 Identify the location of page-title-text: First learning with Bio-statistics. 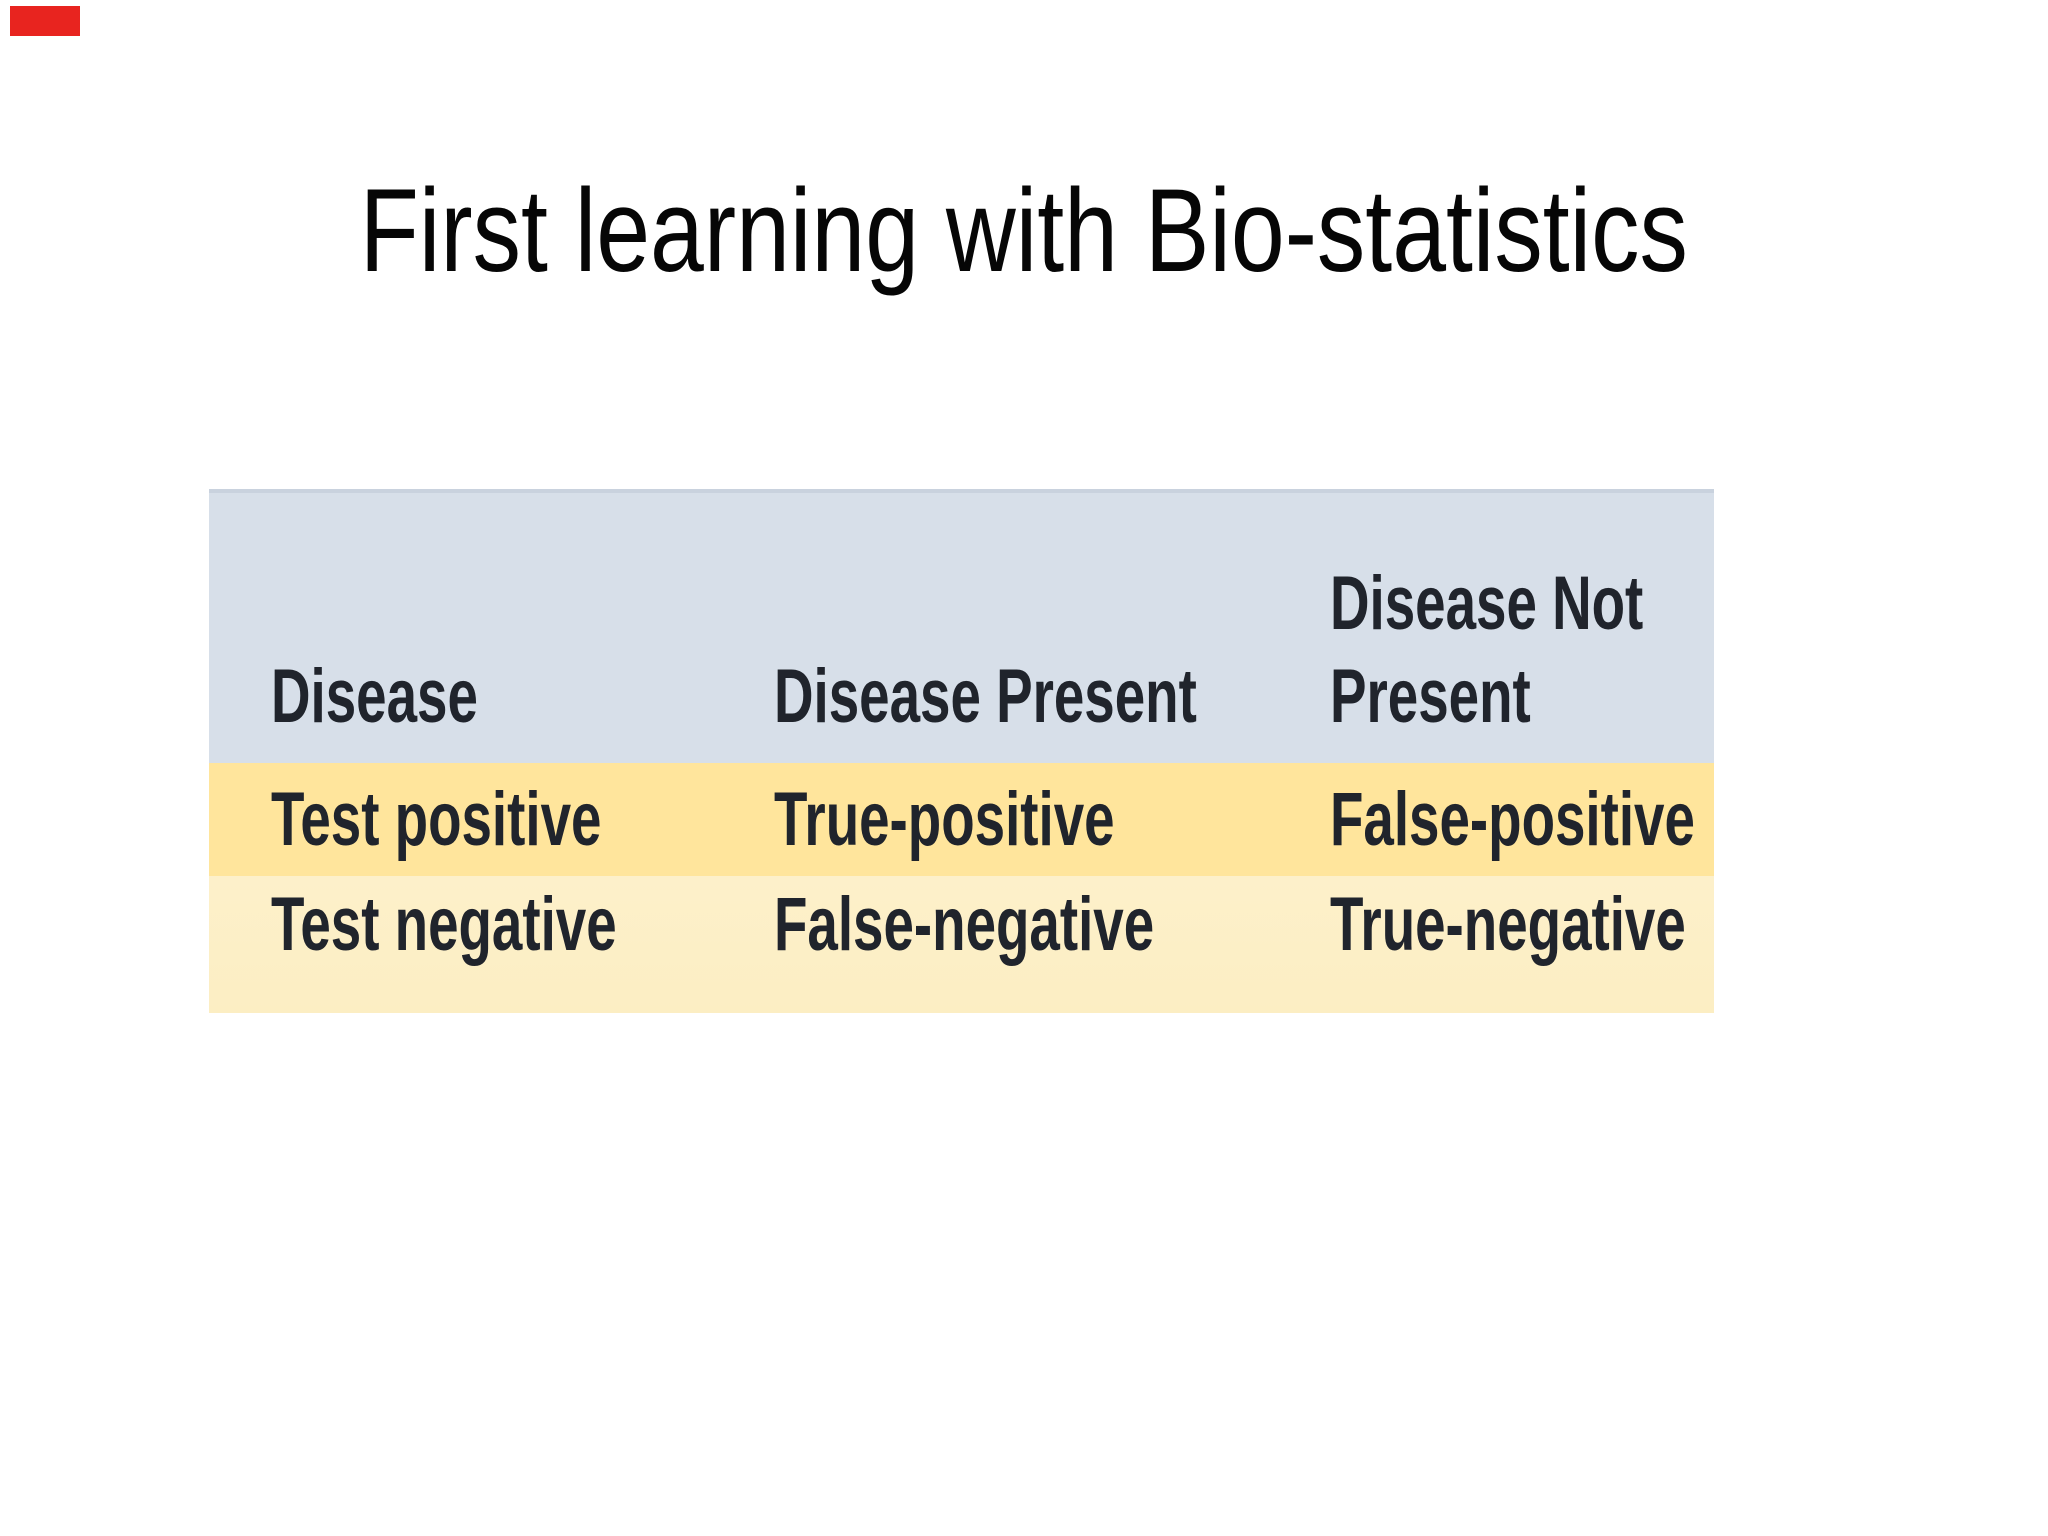
(1024, 231).